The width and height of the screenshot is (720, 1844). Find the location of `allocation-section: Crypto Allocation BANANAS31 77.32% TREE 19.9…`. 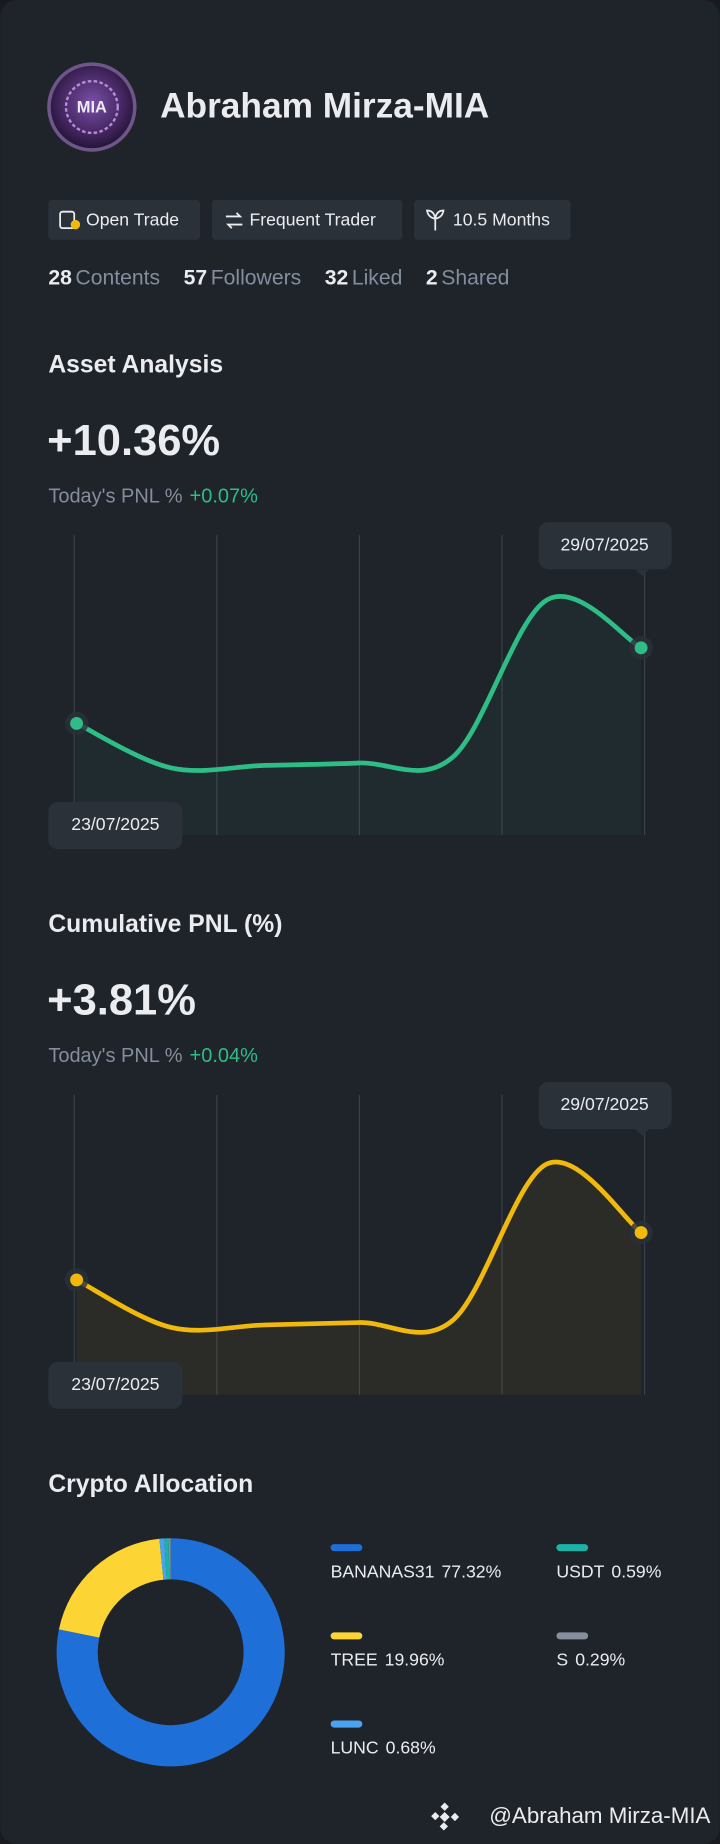

allocation-section: Crypto Allocation BANANAS31 77.32% TREE 19.9… is located at coordinates (355, 1619).